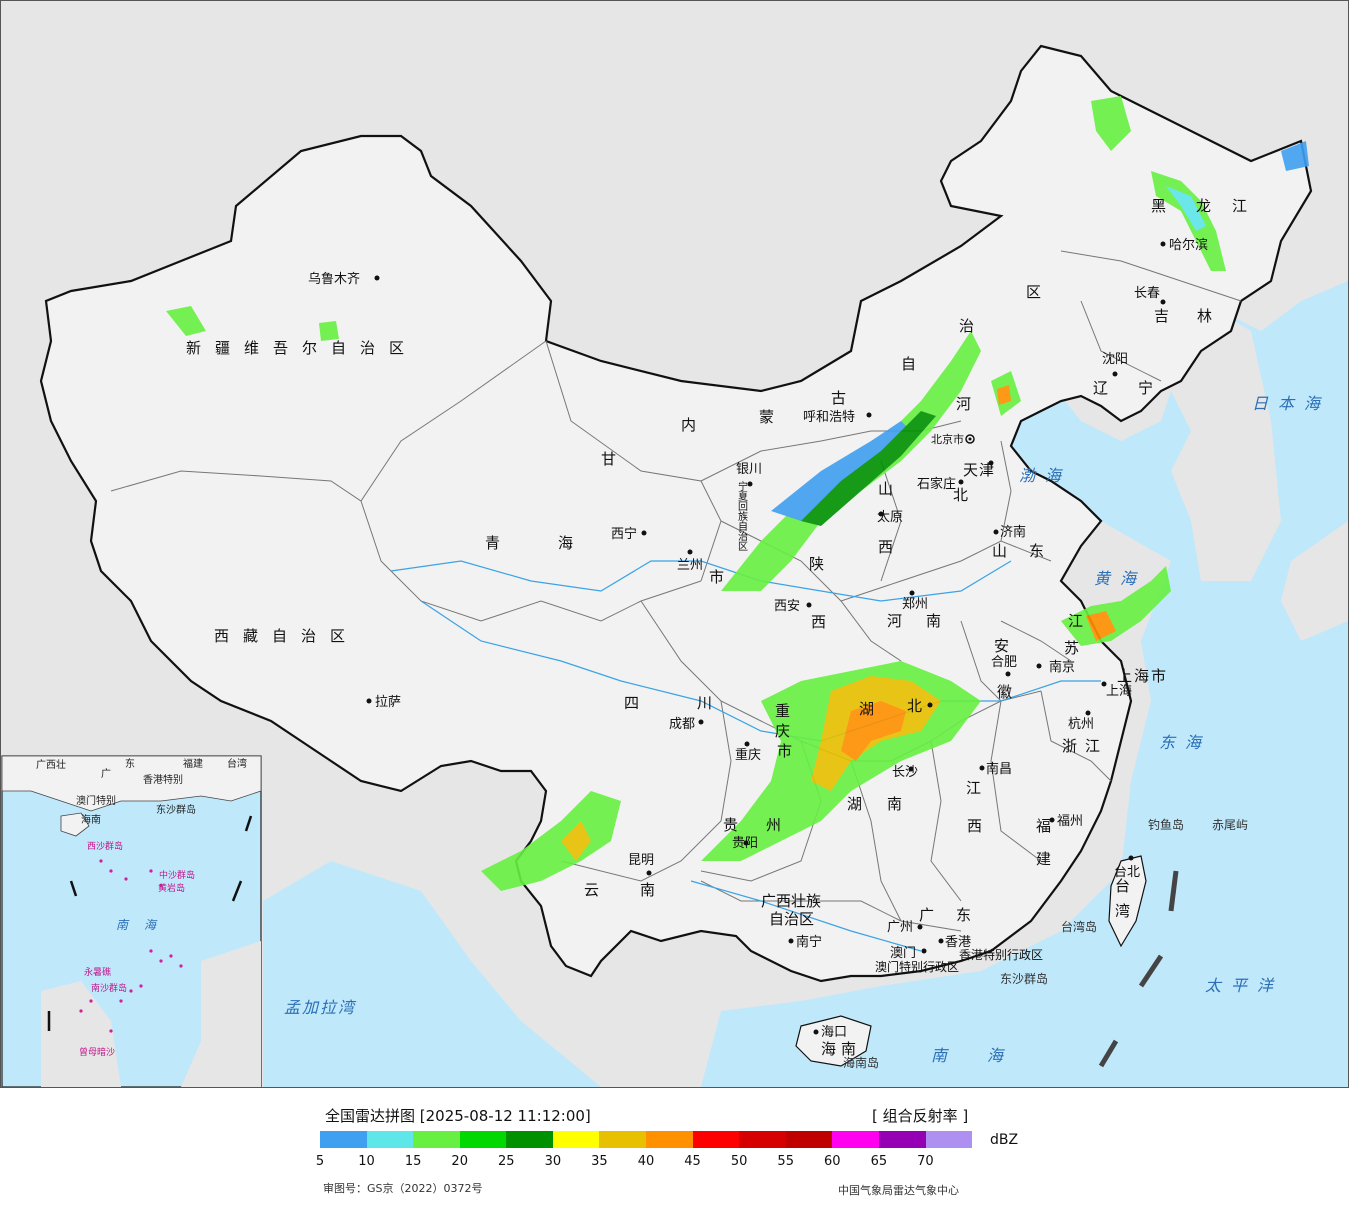  What do you see at coordinates (1001, 954) in the screenshot?
I see `province-label: 香港特别行政区` at bounding box center [1001, 954].